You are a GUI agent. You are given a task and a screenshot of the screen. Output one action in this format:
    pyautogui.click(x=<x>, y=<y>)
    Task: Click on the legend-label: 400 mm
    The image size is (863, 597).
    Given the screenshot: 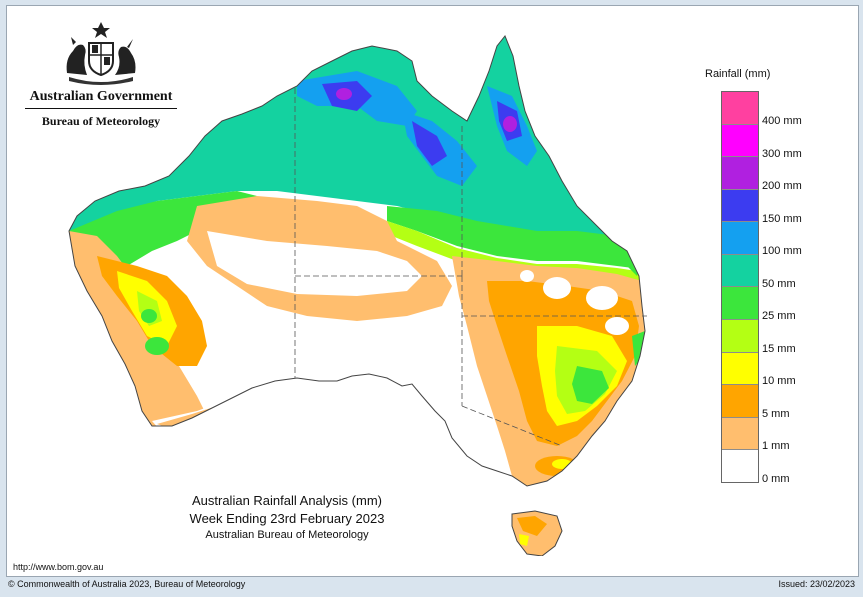 What is the action you would take?
    pyautogui.click(x=782, y=121)
    